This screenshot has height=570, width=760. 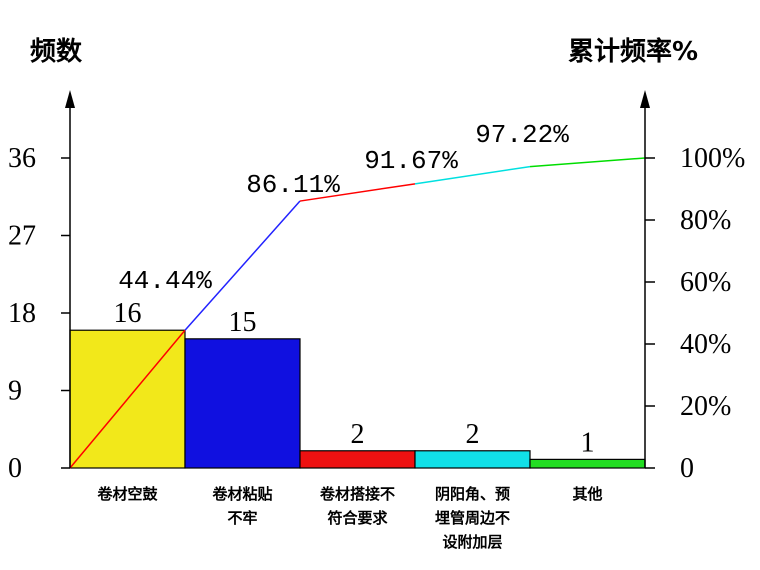 I want to click on category-label: 其他, so click(x=587, y=494).